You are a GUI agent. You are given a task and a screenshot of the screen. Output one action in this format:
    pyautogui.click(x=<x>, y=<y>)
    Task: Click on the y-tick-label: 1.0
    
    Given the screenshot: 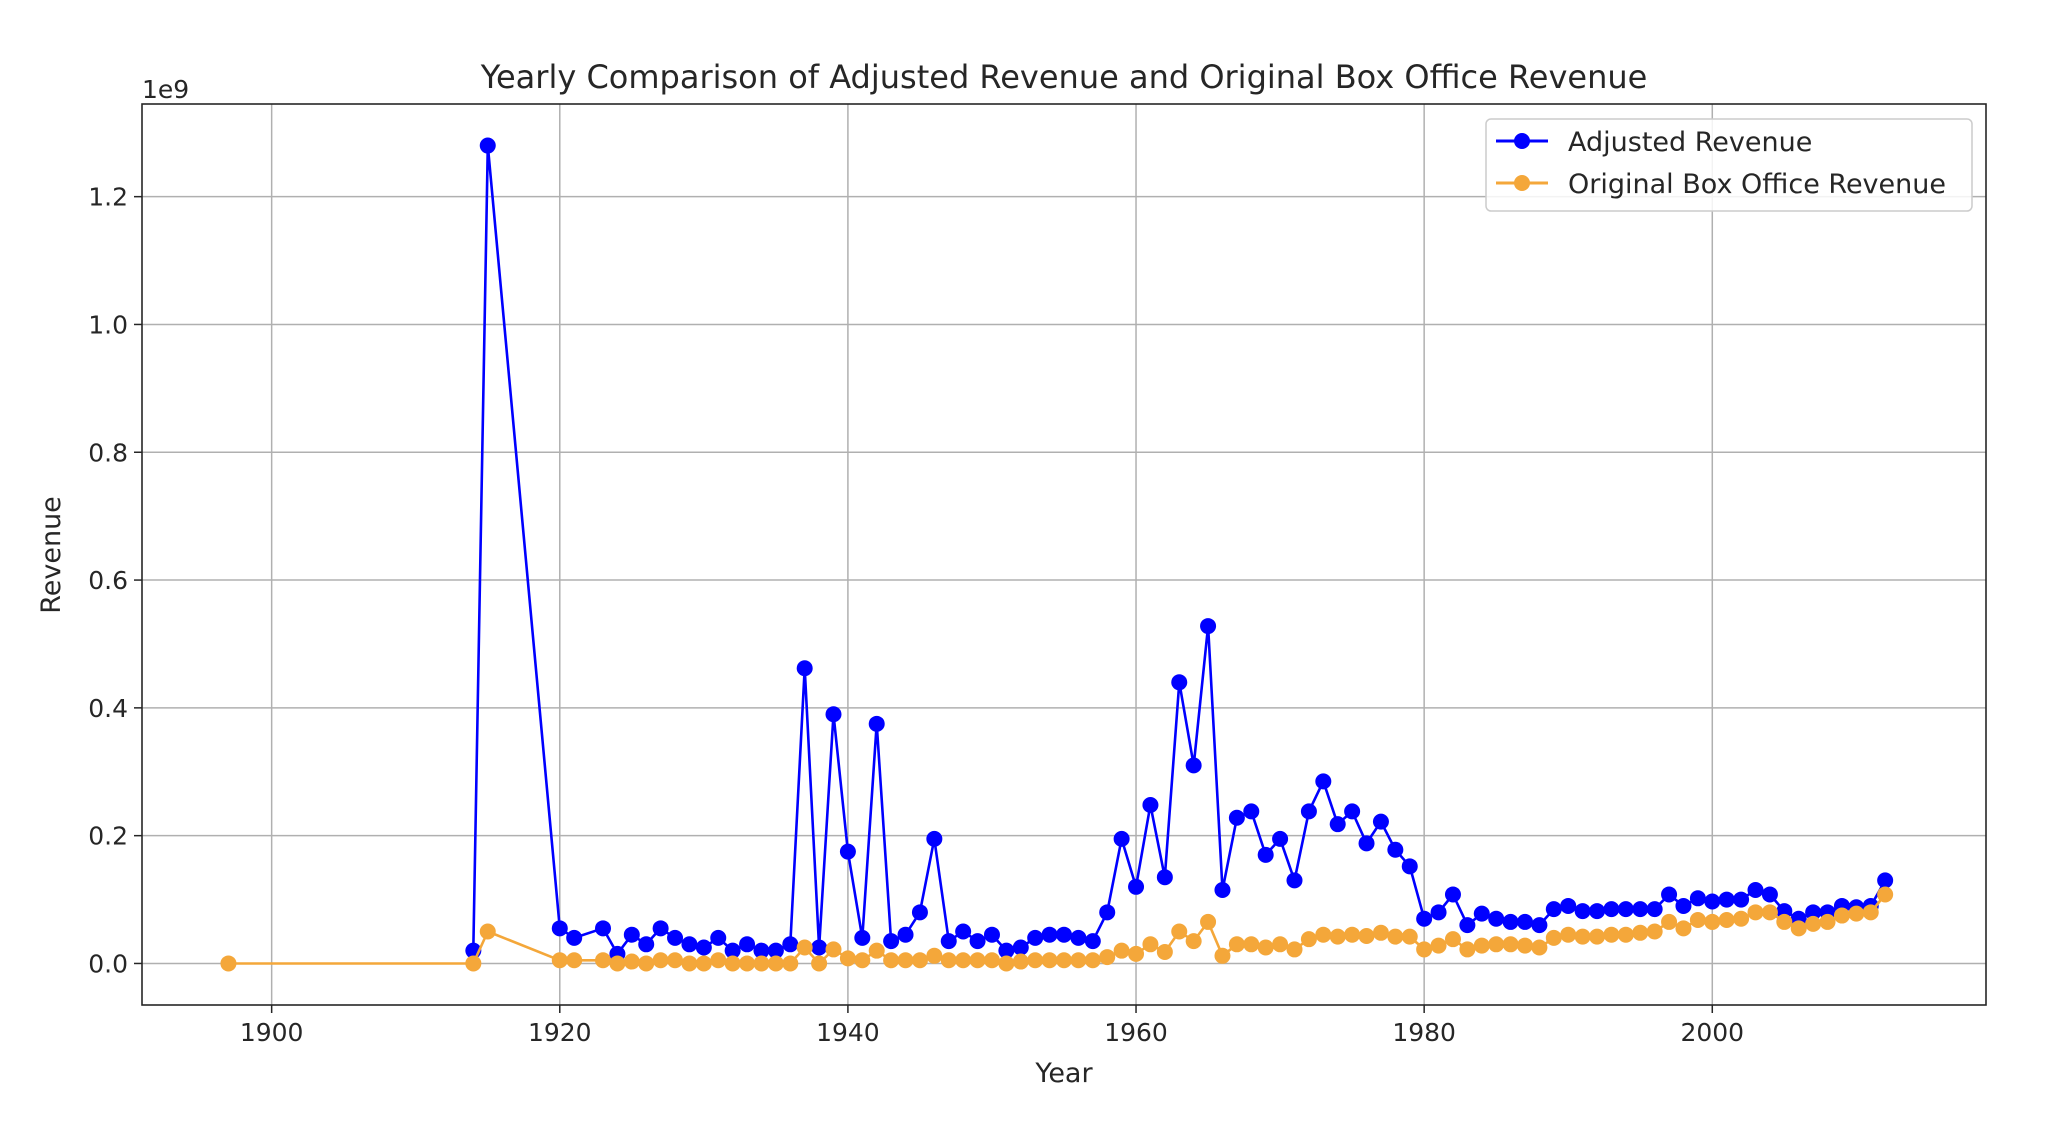 What is the action you would take?
    pyautogui.click(x=108, y=324)
    